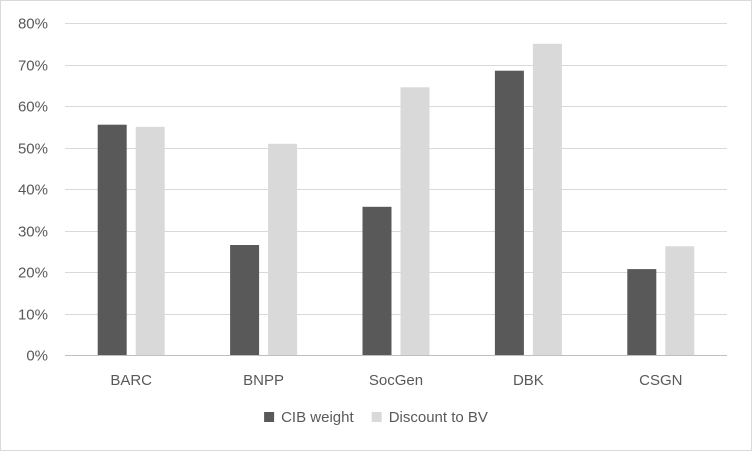 The width and height of the screenshot is (752, 455). Describe the element at coordinates (150, 241) in the screenshot. I see `bar-discount-to-bv-barc` at that location.